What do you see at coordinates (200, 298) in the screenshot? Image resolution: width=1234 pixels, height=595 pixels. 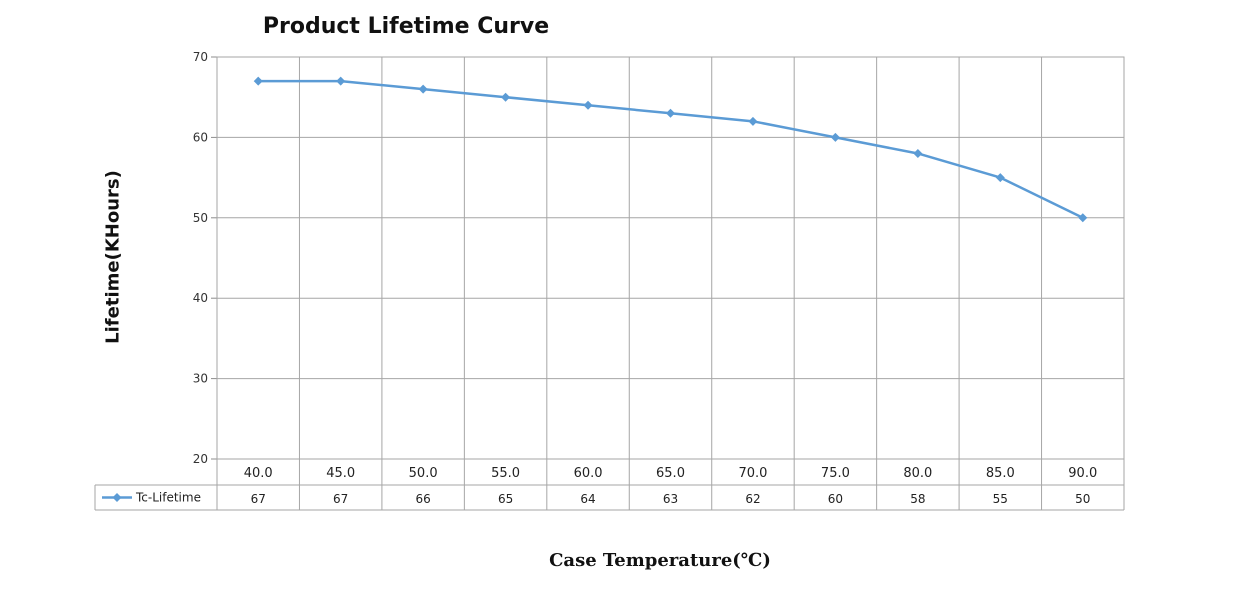 I see `y-tick-label: 40` at bounding box center [200, 298].